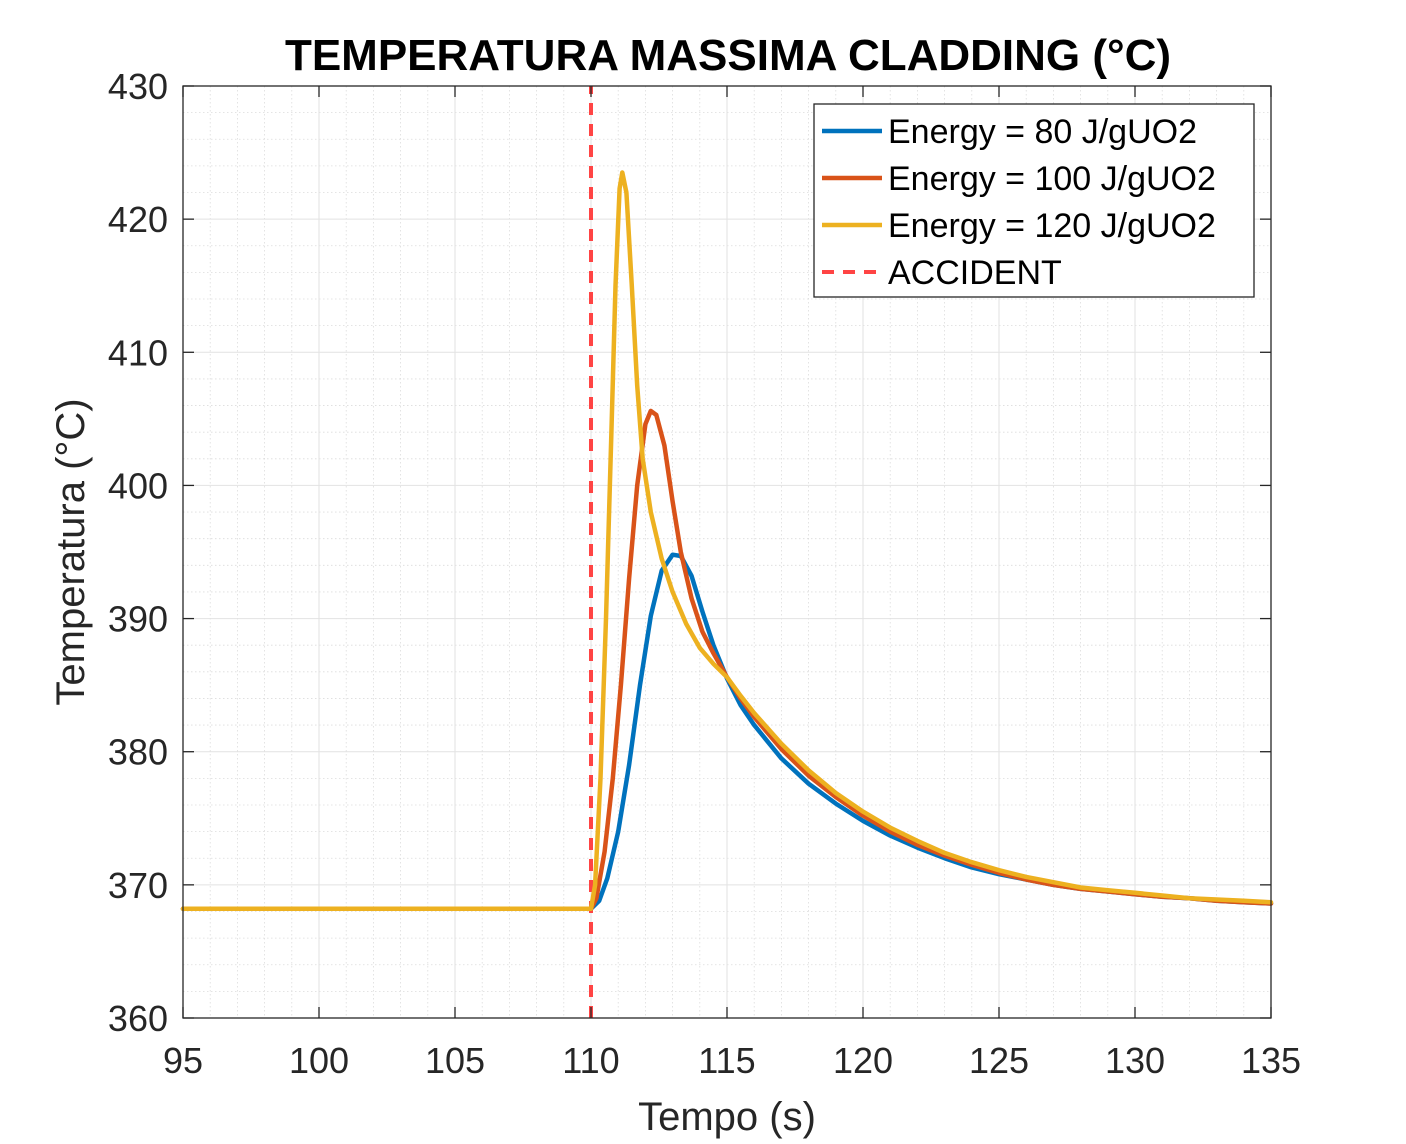 The image size is (1406, 1144). What do you see at coordinates (138, 619) in the screenshot?
I see `y-tick-label: 390` at bounding box center [138, 619].